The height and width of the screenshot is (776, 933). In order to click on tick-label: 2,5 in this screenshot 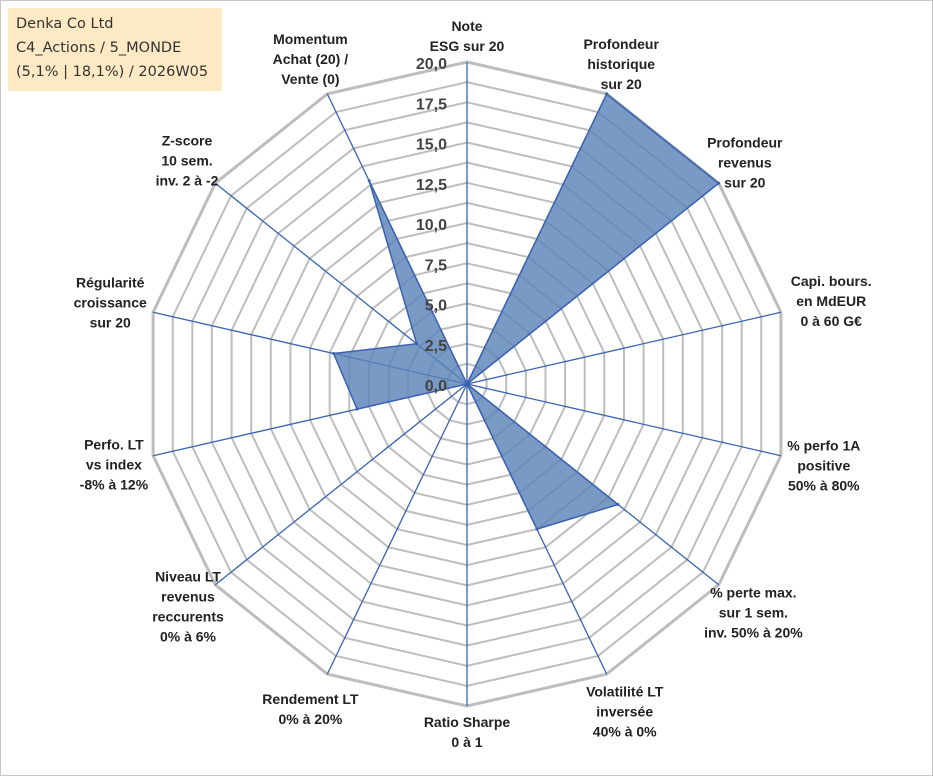, I will do `click(436, 346)`.